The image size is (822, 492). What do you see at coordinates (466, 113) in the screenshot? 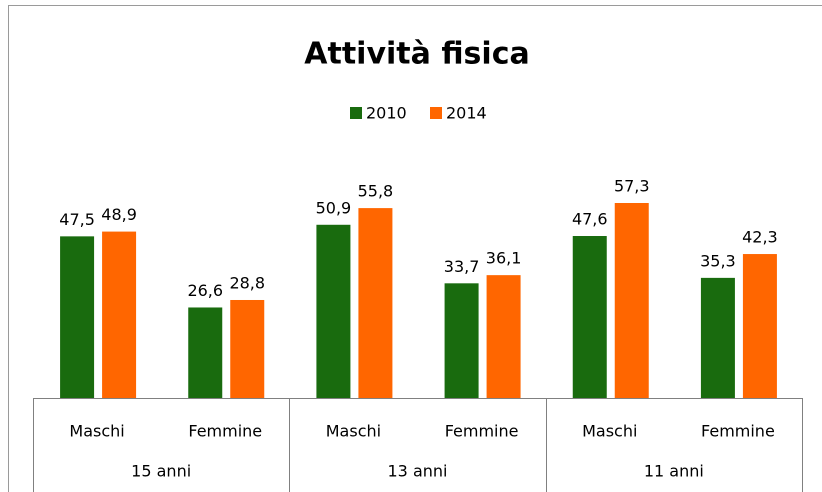
I see `legend-label: 2014` at bounding box center [466, 113].